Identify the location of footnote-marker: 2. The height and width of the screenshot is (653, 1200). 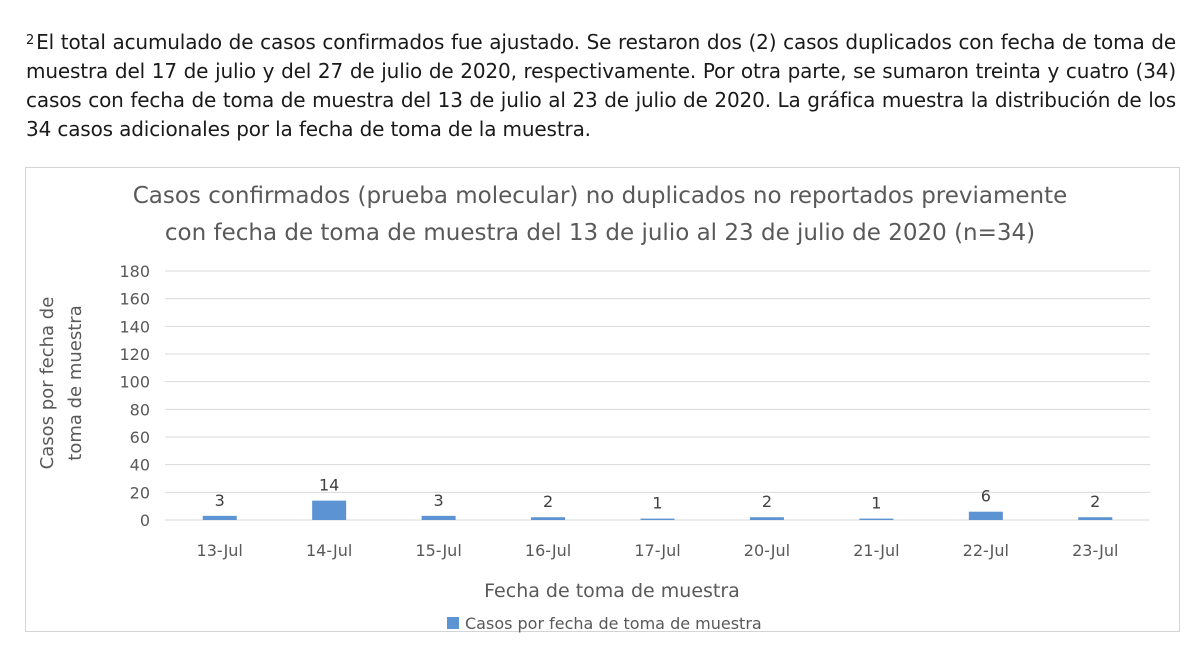
(30, 40).